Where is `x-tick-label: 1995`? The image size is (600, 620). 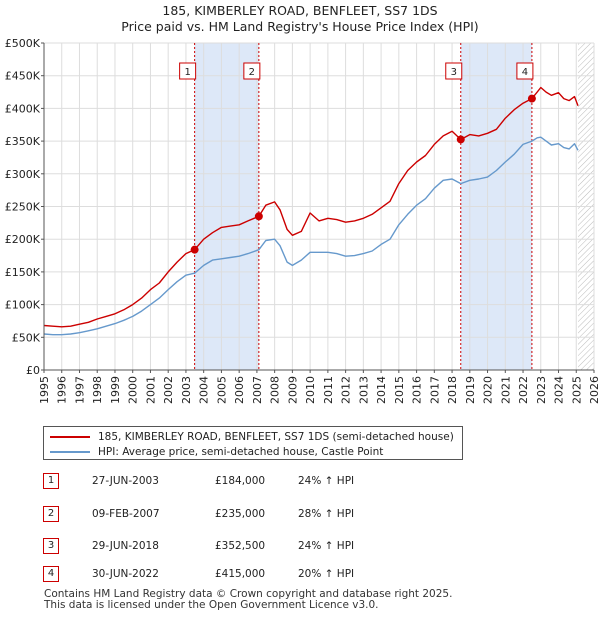 x-tick-label: 1995 is located at coordinates (44, 390).